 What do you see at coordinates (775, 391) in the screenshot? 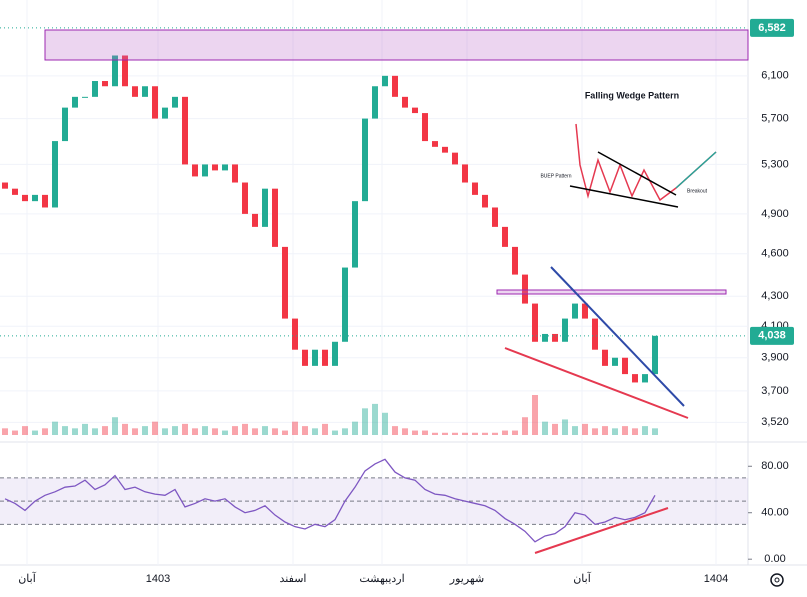
I see `y-tick-label: 3,700` at bounding box center [775, 391].